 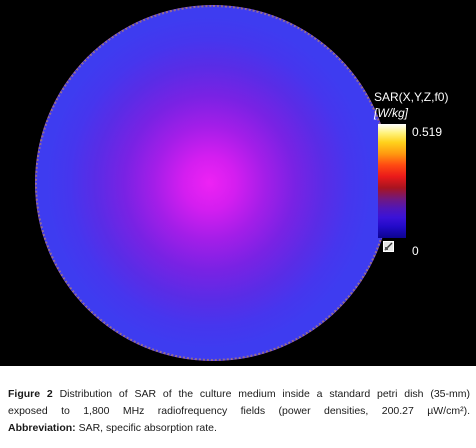 I want to click on abbreviation-text: SAR, specific absorption rate., so click(x=147, y=428).